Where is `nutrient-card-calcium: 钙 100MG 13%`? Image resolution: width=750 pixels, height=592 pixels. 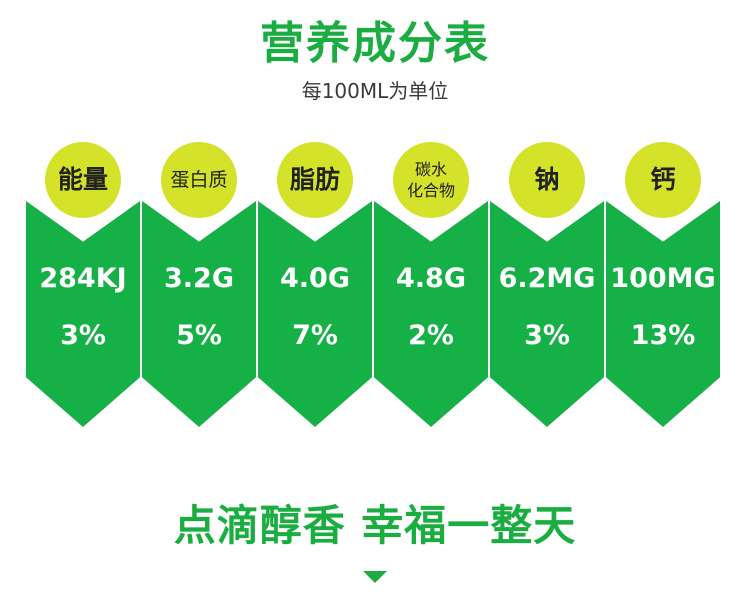 nutrient-card-calcium: 钙 100MG 13% is located at coordinates (663, 284).